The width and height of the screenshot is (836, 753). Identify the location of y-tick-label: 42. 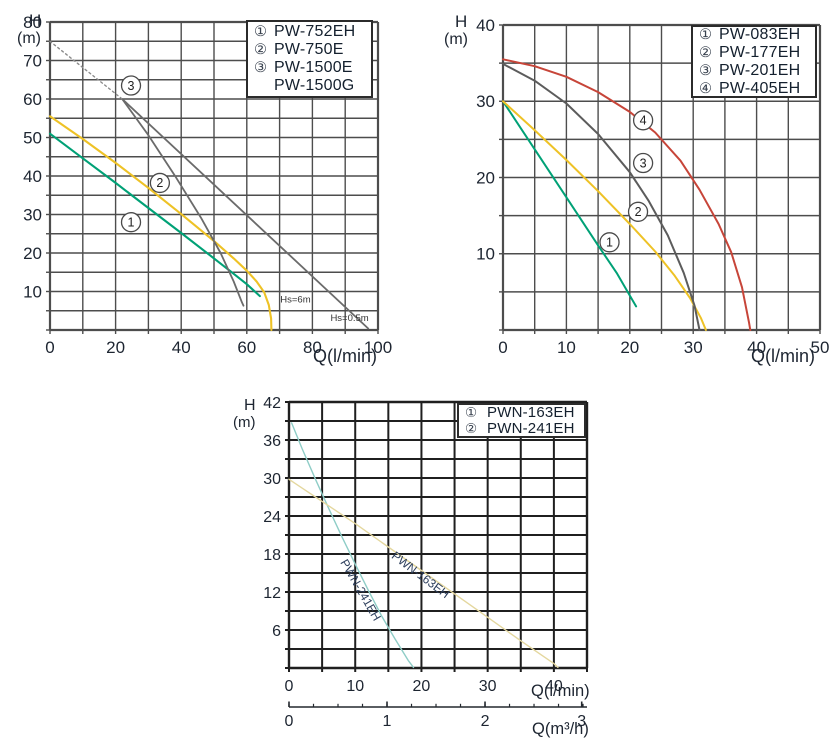
(272, 403).